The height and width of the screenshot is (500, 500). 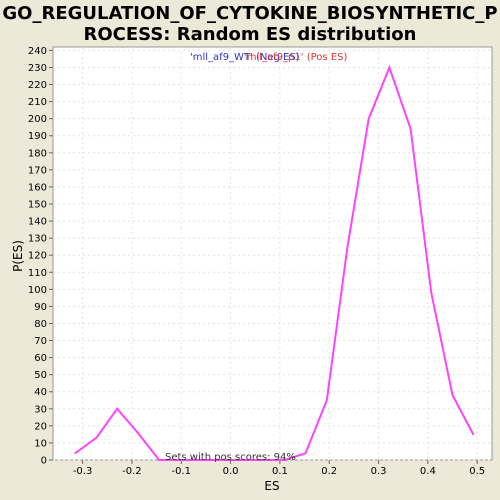 I want to click on y-tick-label: 110, so click(x=37, y=273).